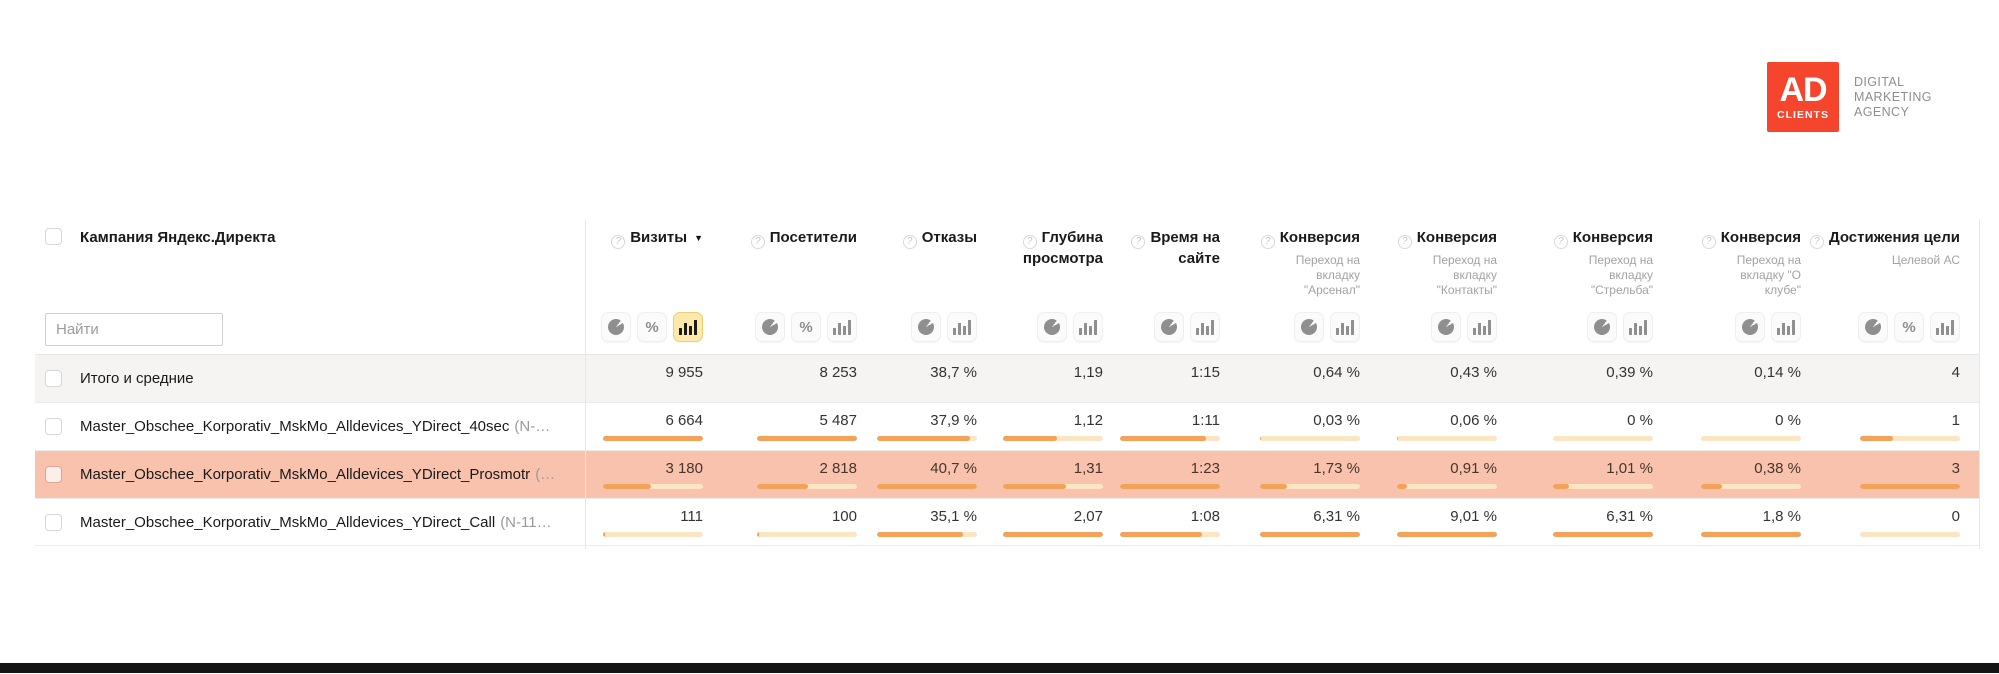 The image size is (1999, 674). I want to click on metric-cell: 4, so click(1955, 372).